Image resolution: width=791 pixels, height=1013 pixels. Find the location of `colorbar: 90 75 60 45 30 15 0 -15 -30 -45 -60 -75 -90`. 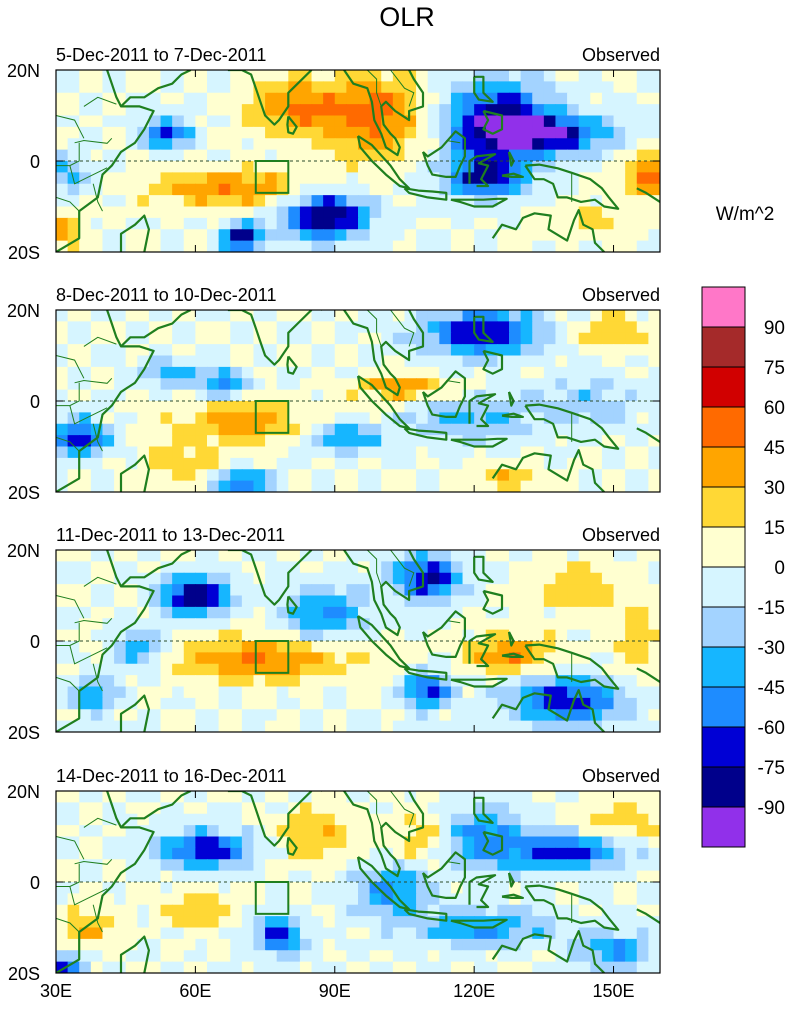

colorbar: 90 75 60 45 30 15 0 -15 -30 -45 -60 -75 -90 is located at coordinates (743, 567).